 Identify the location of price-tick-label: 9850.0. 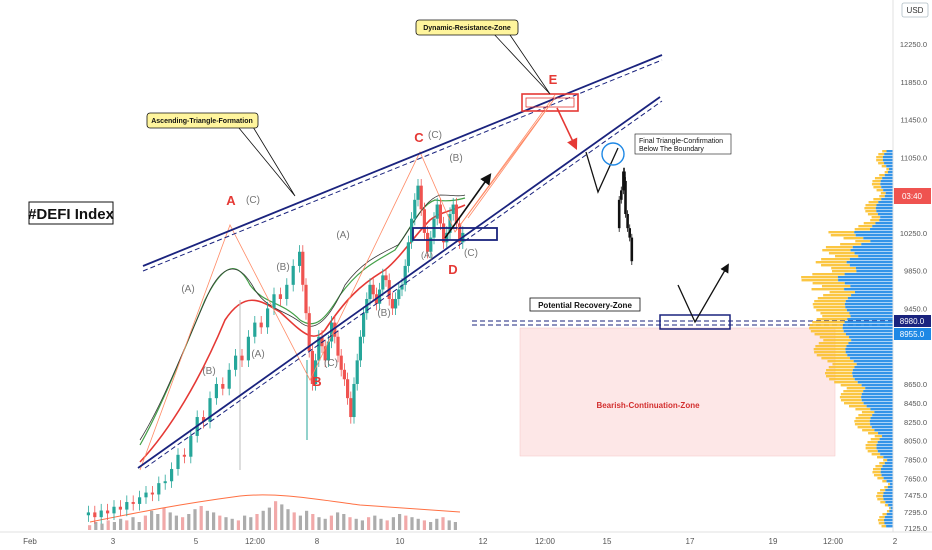
(915, 271).